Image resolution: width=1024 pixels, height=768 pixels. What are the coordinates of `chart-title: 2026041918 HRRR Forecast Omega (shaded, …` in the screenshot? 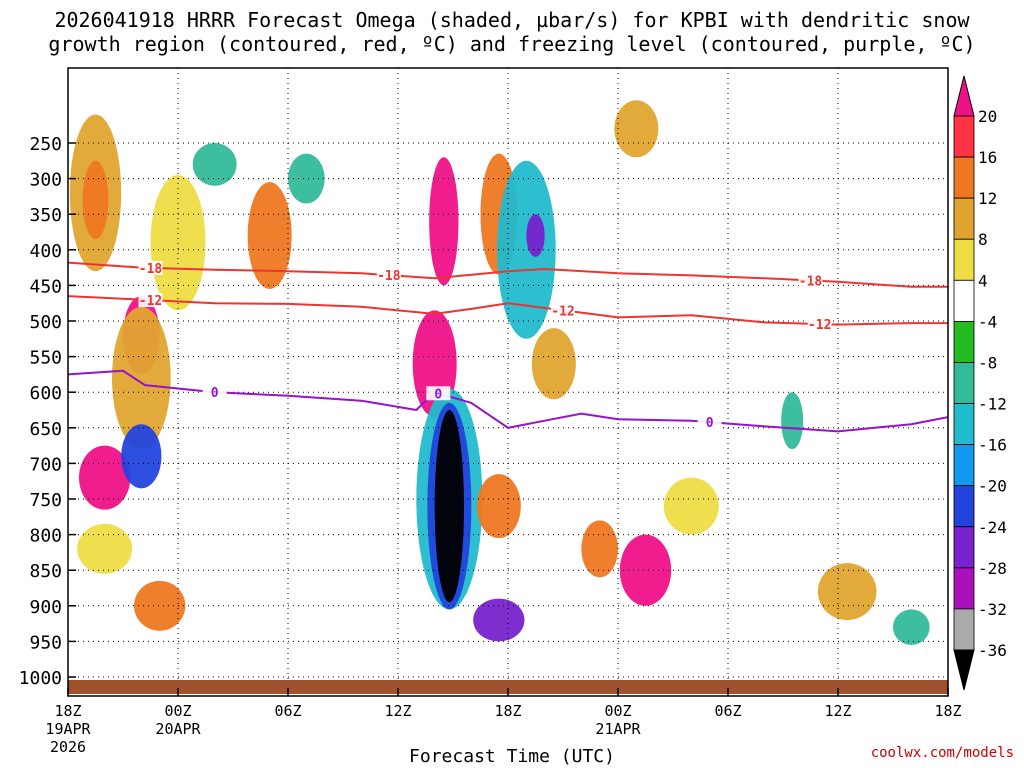 It's located at (512, 32).